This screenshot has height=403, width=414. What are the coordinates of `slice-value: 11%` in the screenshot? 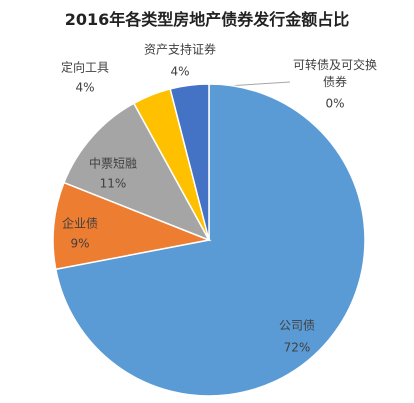 It's located at (113, 183).